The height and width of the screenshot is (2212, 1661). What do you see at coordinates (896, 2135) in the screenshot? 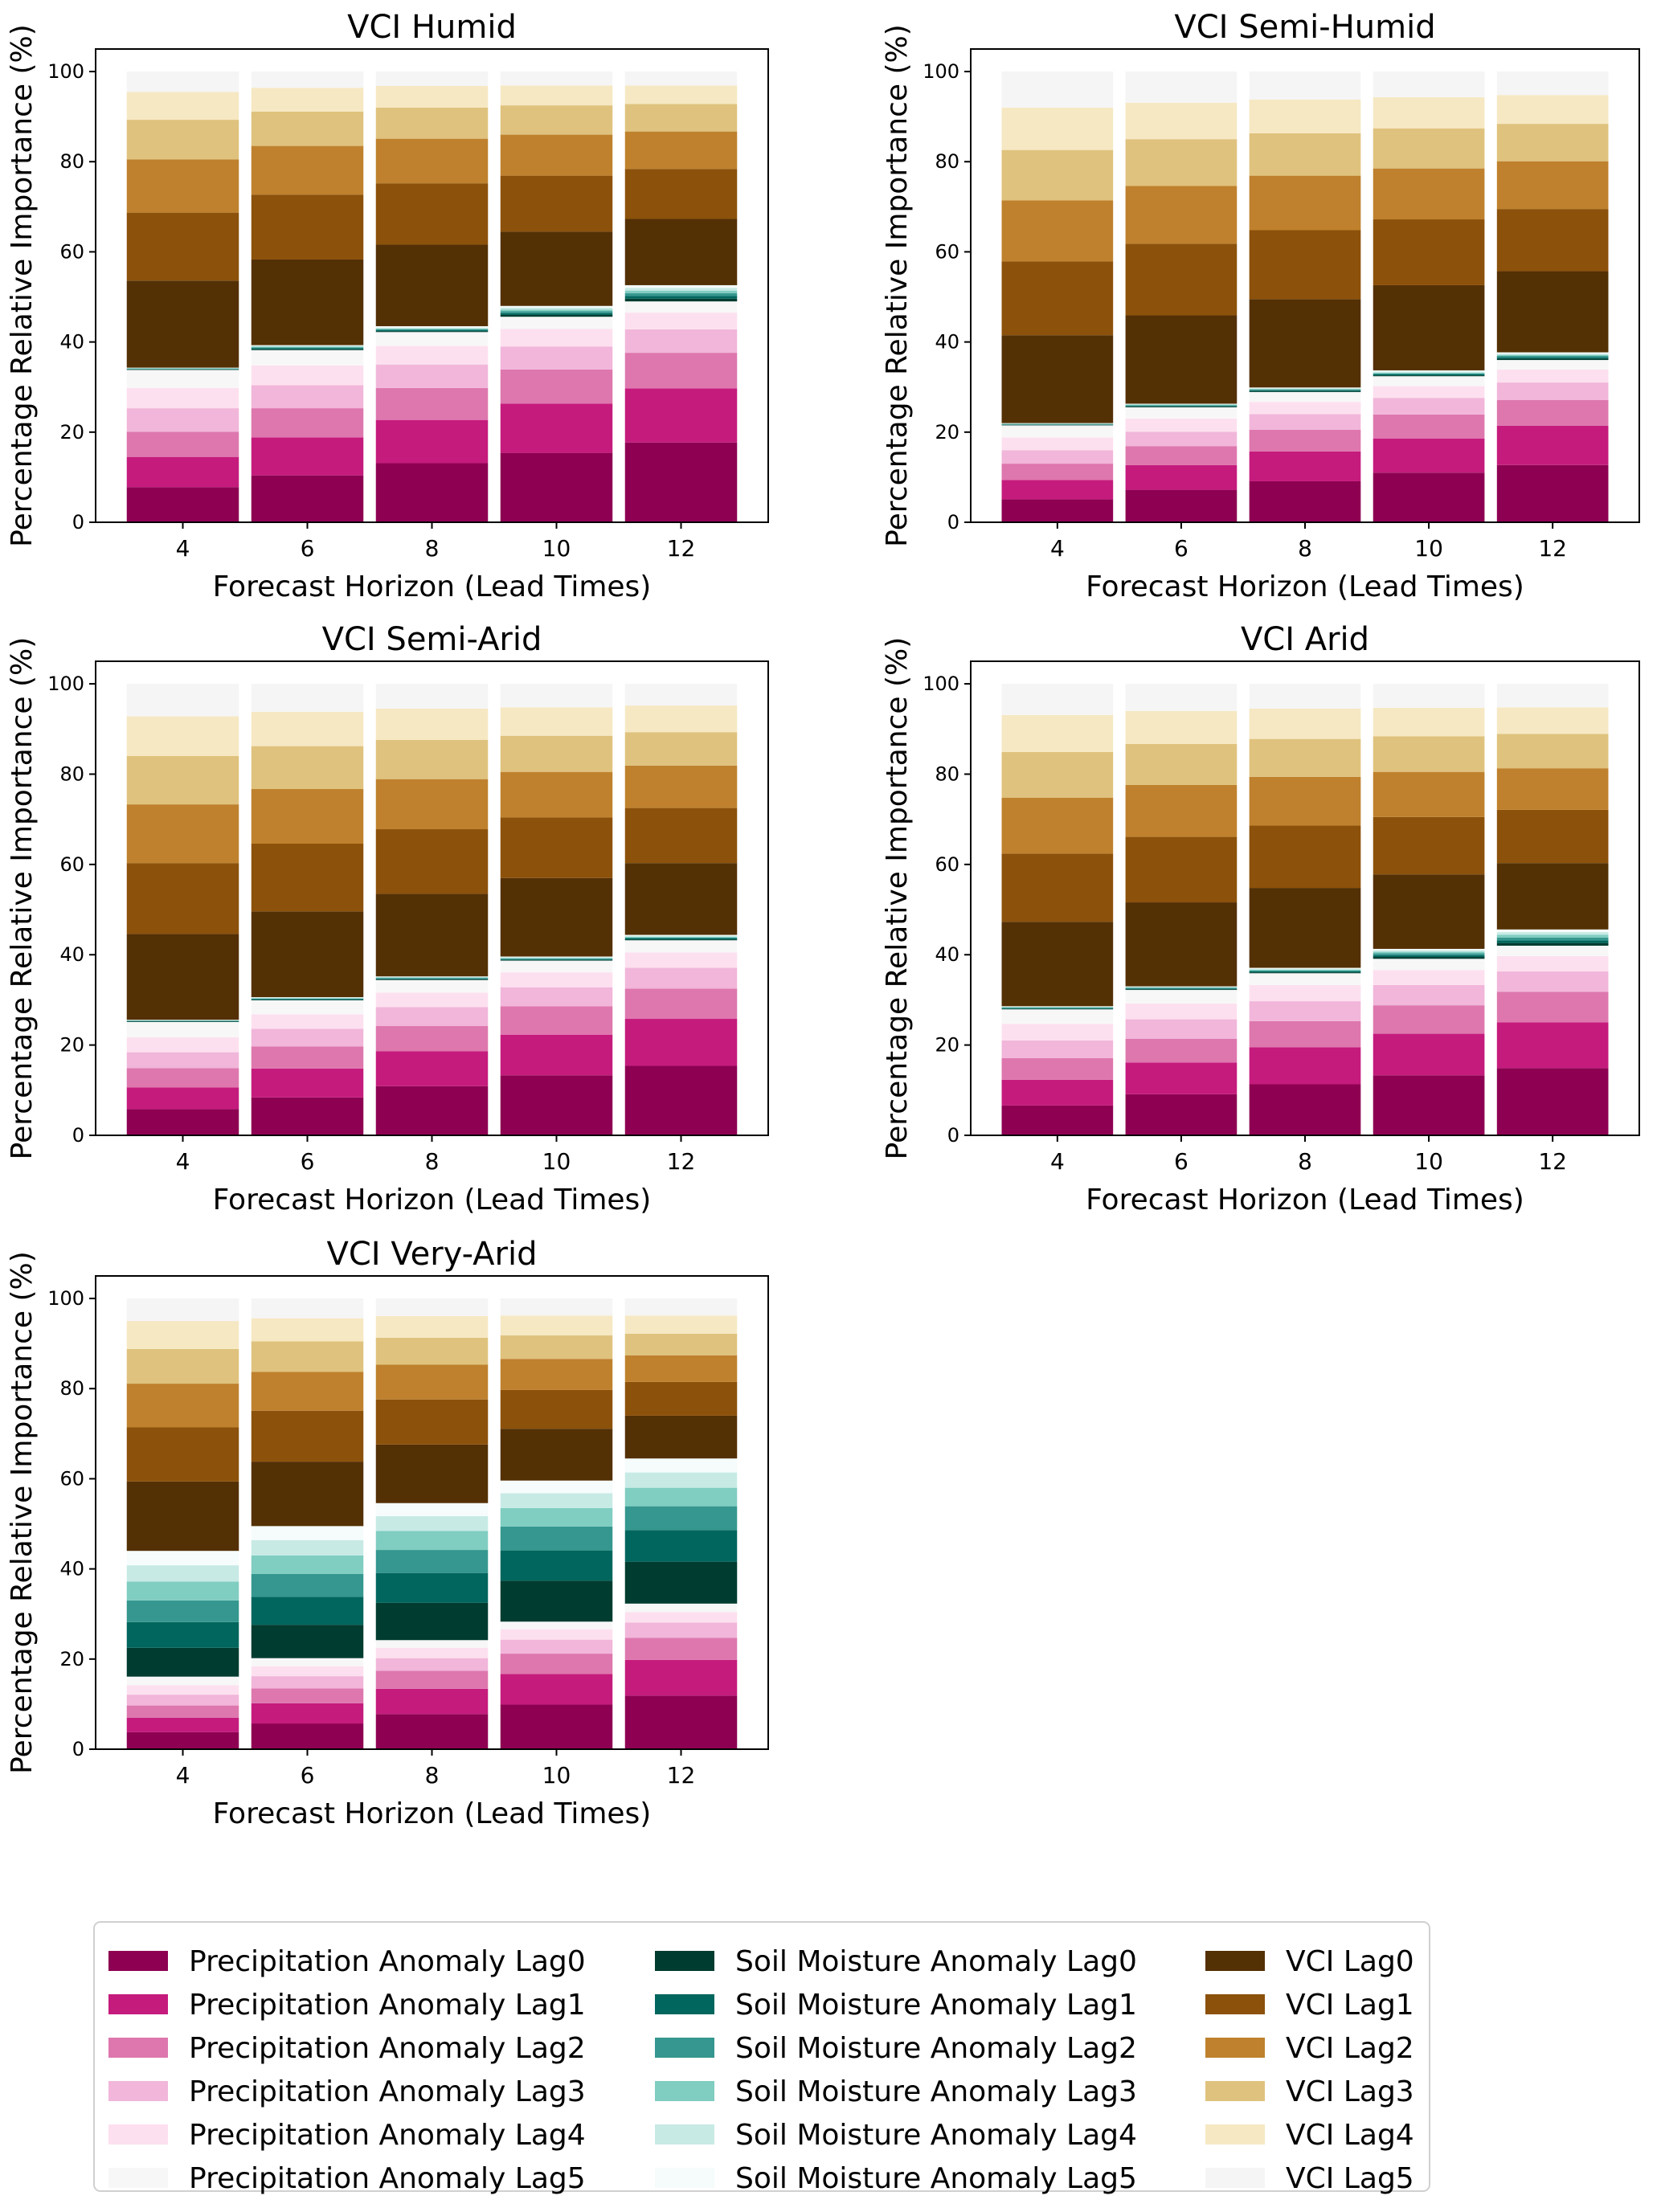
I see `legend-item: Soil Moisture Anomaly Lag4` at bounding box center [896, 2135].